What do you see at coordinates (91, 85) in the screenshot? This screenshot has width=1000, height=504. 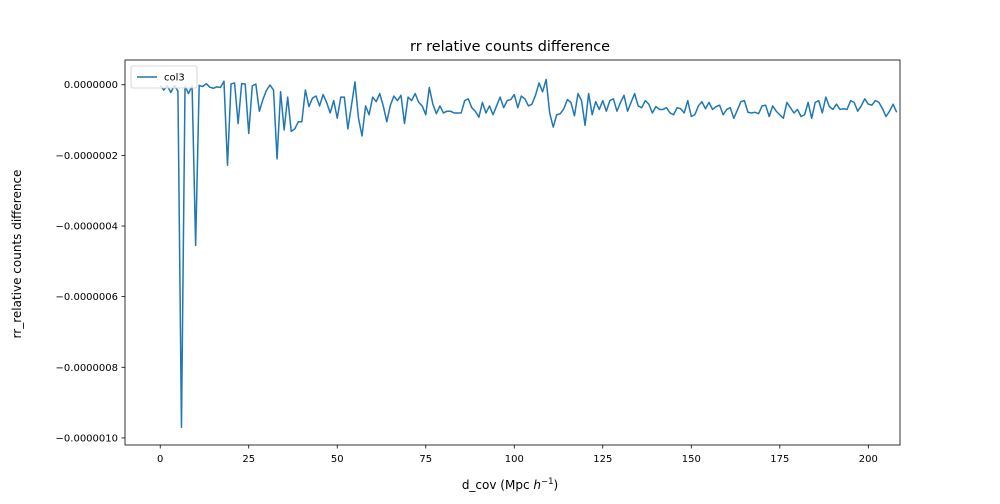 I see `y-tick-label: 0.0000000` at bounding box center [91, 85].